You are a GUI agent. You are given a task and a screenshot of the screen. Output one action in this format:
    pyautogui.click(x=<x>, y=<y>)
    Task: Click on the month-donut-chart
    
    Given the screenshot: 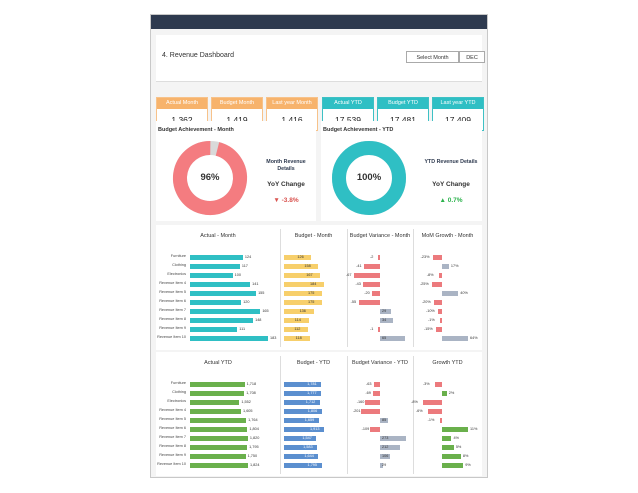 What is the action you would take?
    pyautogui.click(x=210, y=178)
    